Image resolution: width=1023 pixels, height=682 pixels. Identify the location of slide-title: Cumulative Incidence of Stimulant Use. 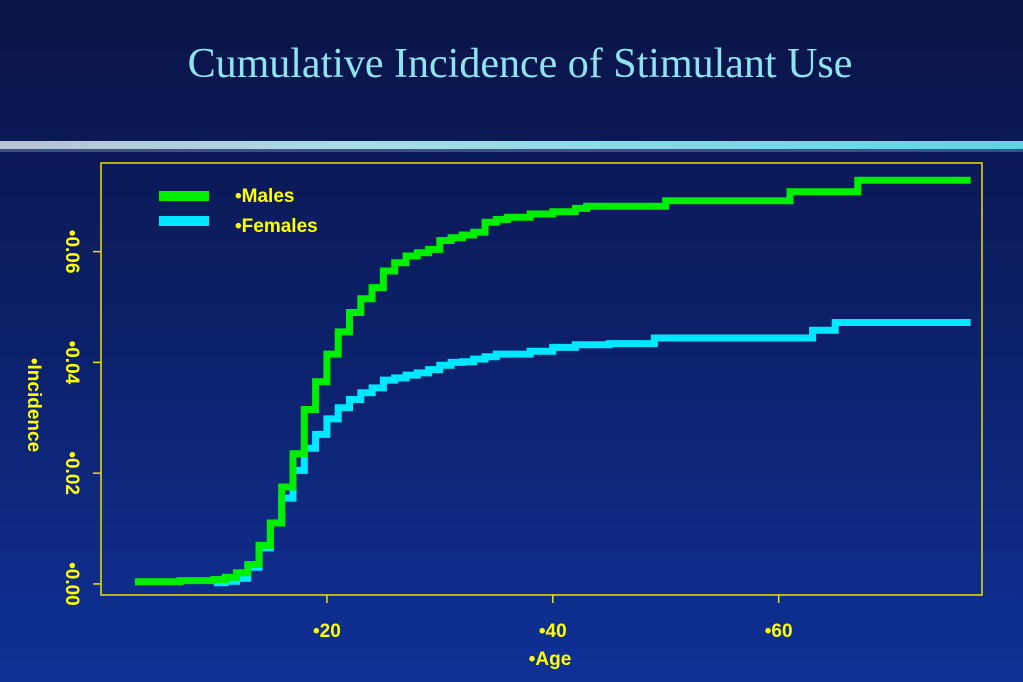
(520, 64).